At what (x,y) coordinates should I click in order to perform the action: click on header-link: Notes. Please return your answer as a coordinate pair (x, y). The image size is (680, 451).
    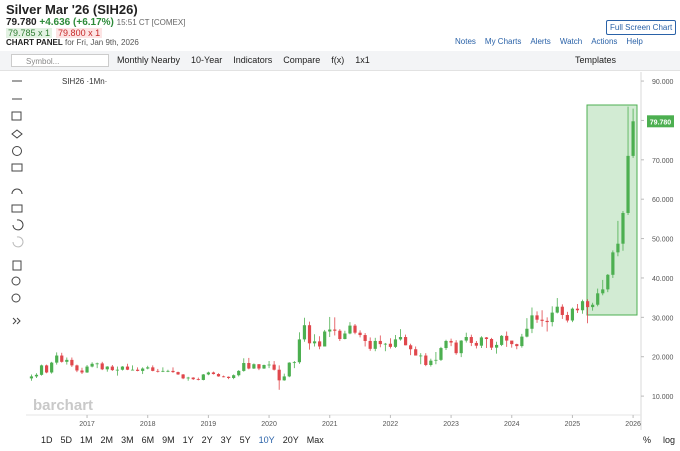
    Looking at the image, I should click on (465, 41).